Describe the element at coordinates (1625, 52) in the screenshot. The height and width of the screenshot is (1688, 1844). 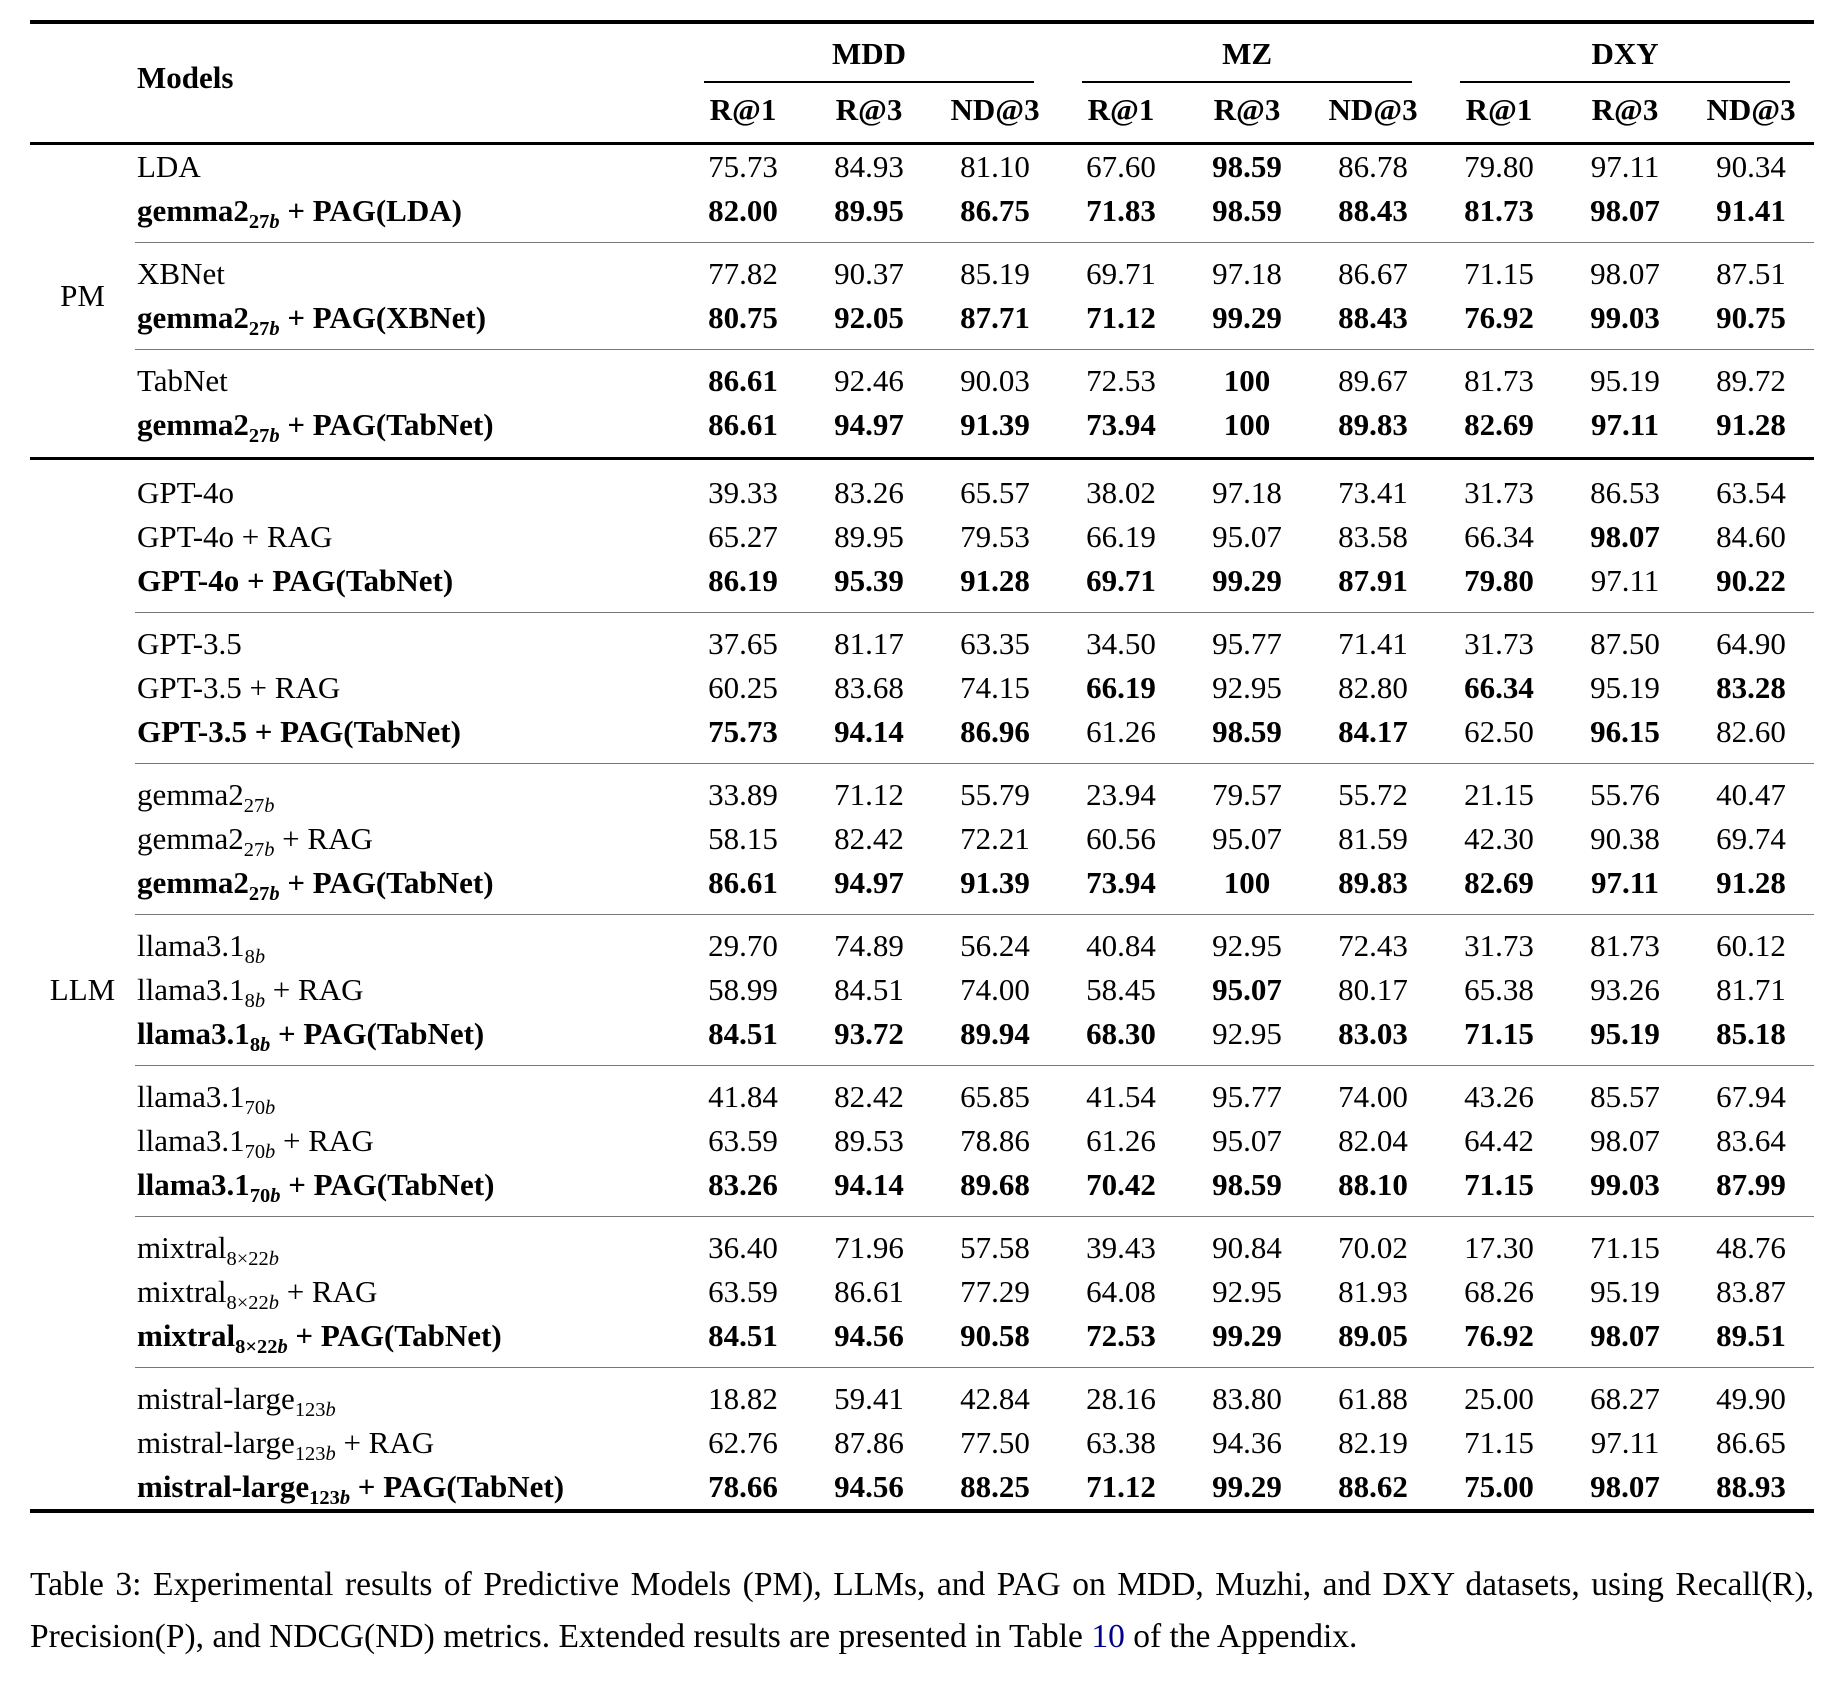
I see `header-group-DXY: DXY` at that location.